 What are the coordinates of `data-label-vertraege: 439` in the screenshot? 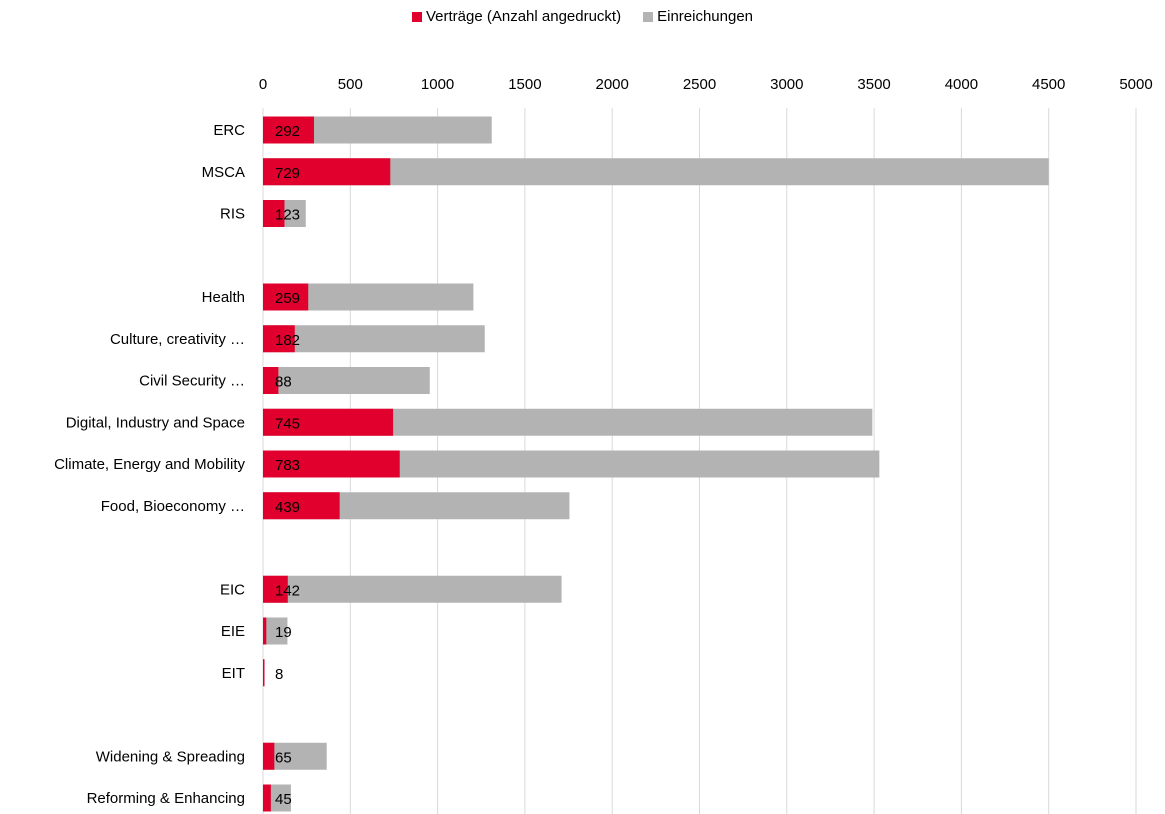 It's located at (287, 507).